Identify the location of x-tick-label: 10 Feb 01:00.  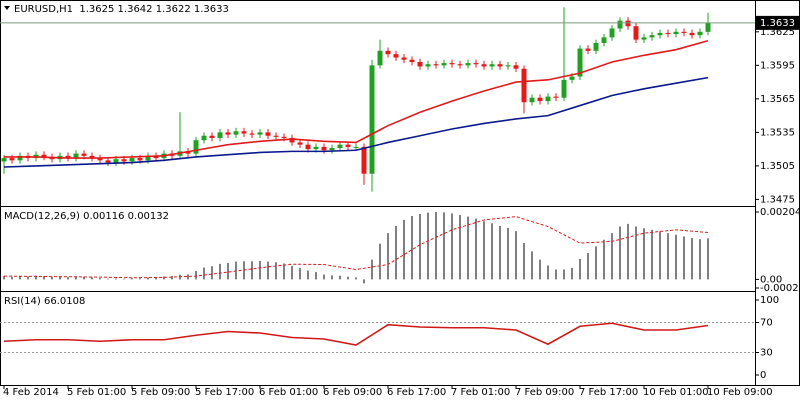
(676, 392).